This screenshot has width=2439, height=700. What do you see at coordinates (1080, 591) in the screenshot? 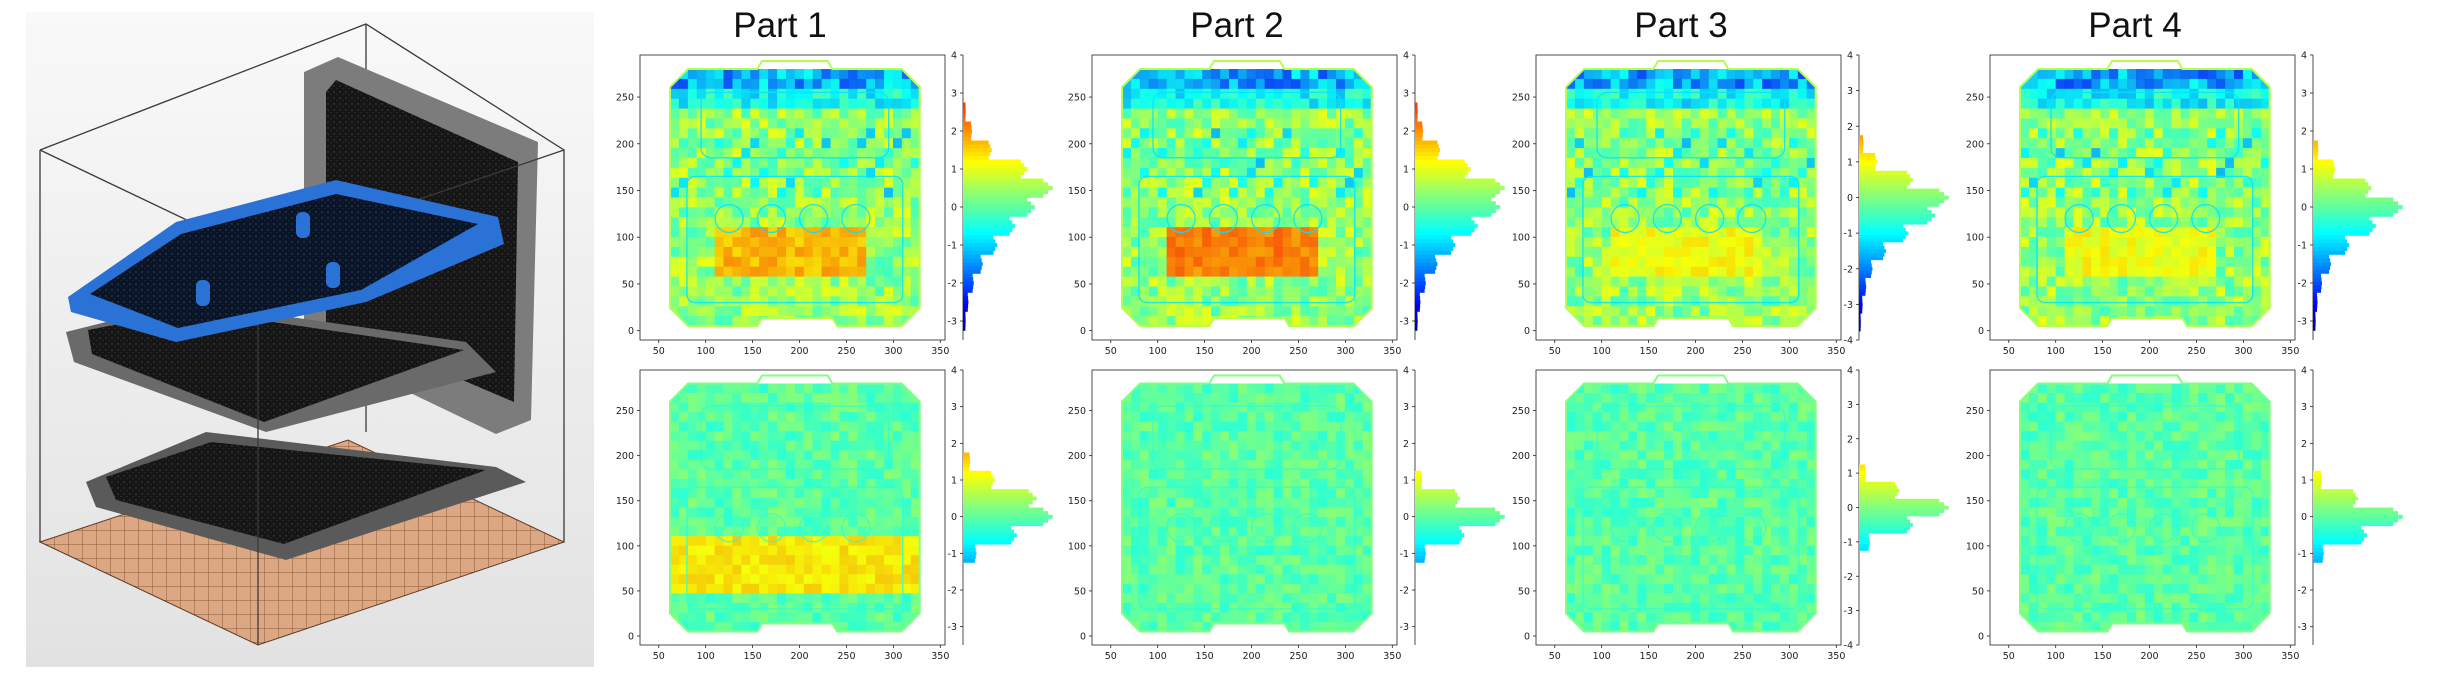
I see `y-tick-label: 50` at bounding box center [1080, 591].